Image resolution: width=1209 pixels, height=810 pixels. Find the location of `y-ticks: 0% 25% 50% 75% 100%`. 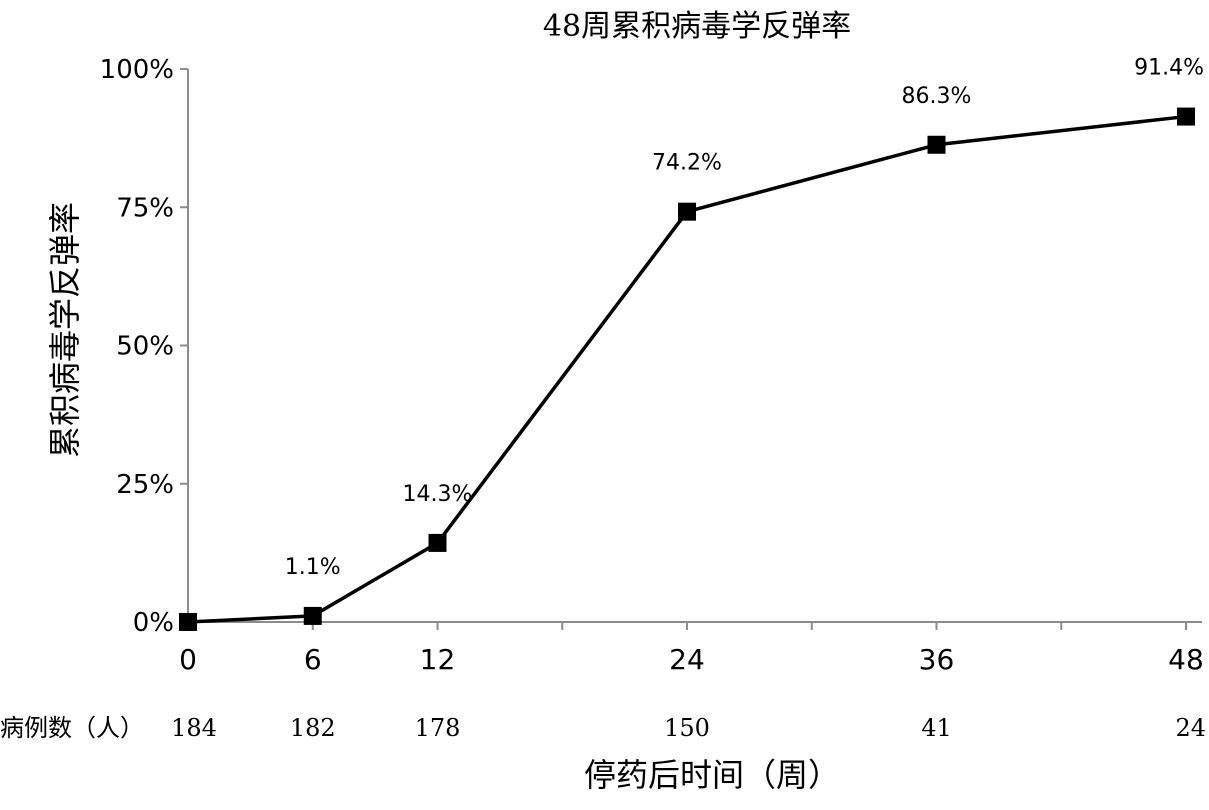

y-ticks: 0% 25% 50% 75% 100% is located at coordinates (144, 346).